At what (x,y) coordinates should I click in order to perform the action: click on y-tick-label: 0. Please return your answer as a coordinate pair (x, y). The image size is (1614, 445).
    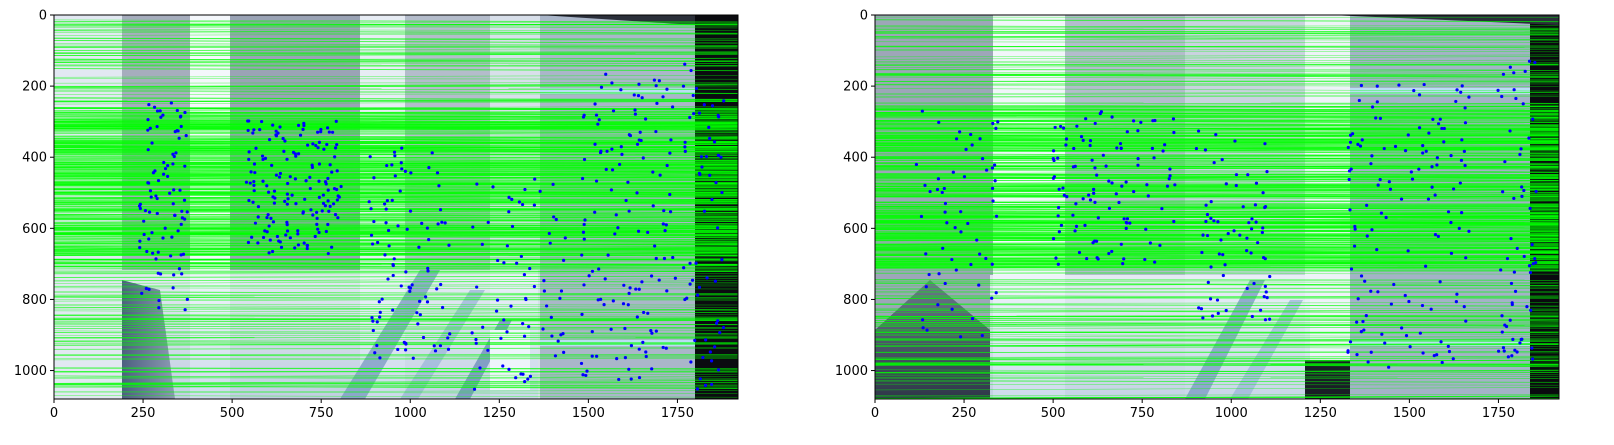
    Looking at the image, I should click on (864, 16).